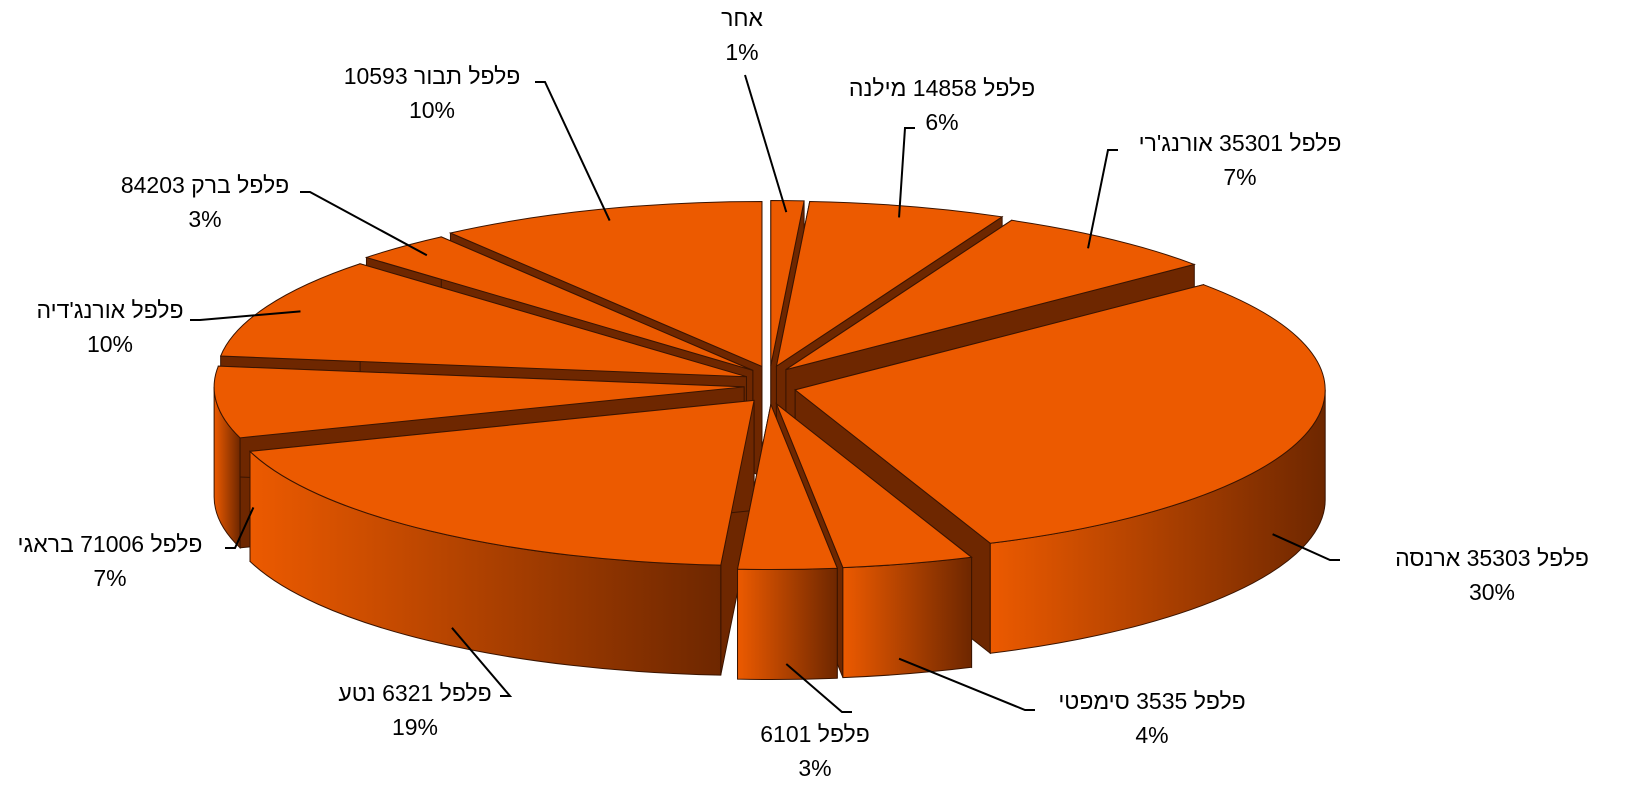 Image resolution: width=1630 pixels, height=811 pixels. Describe the element at coordinates (1240, 143) in the screenshot. I see `slice-label: פלפל 35301 אורנג'רי` at that location.